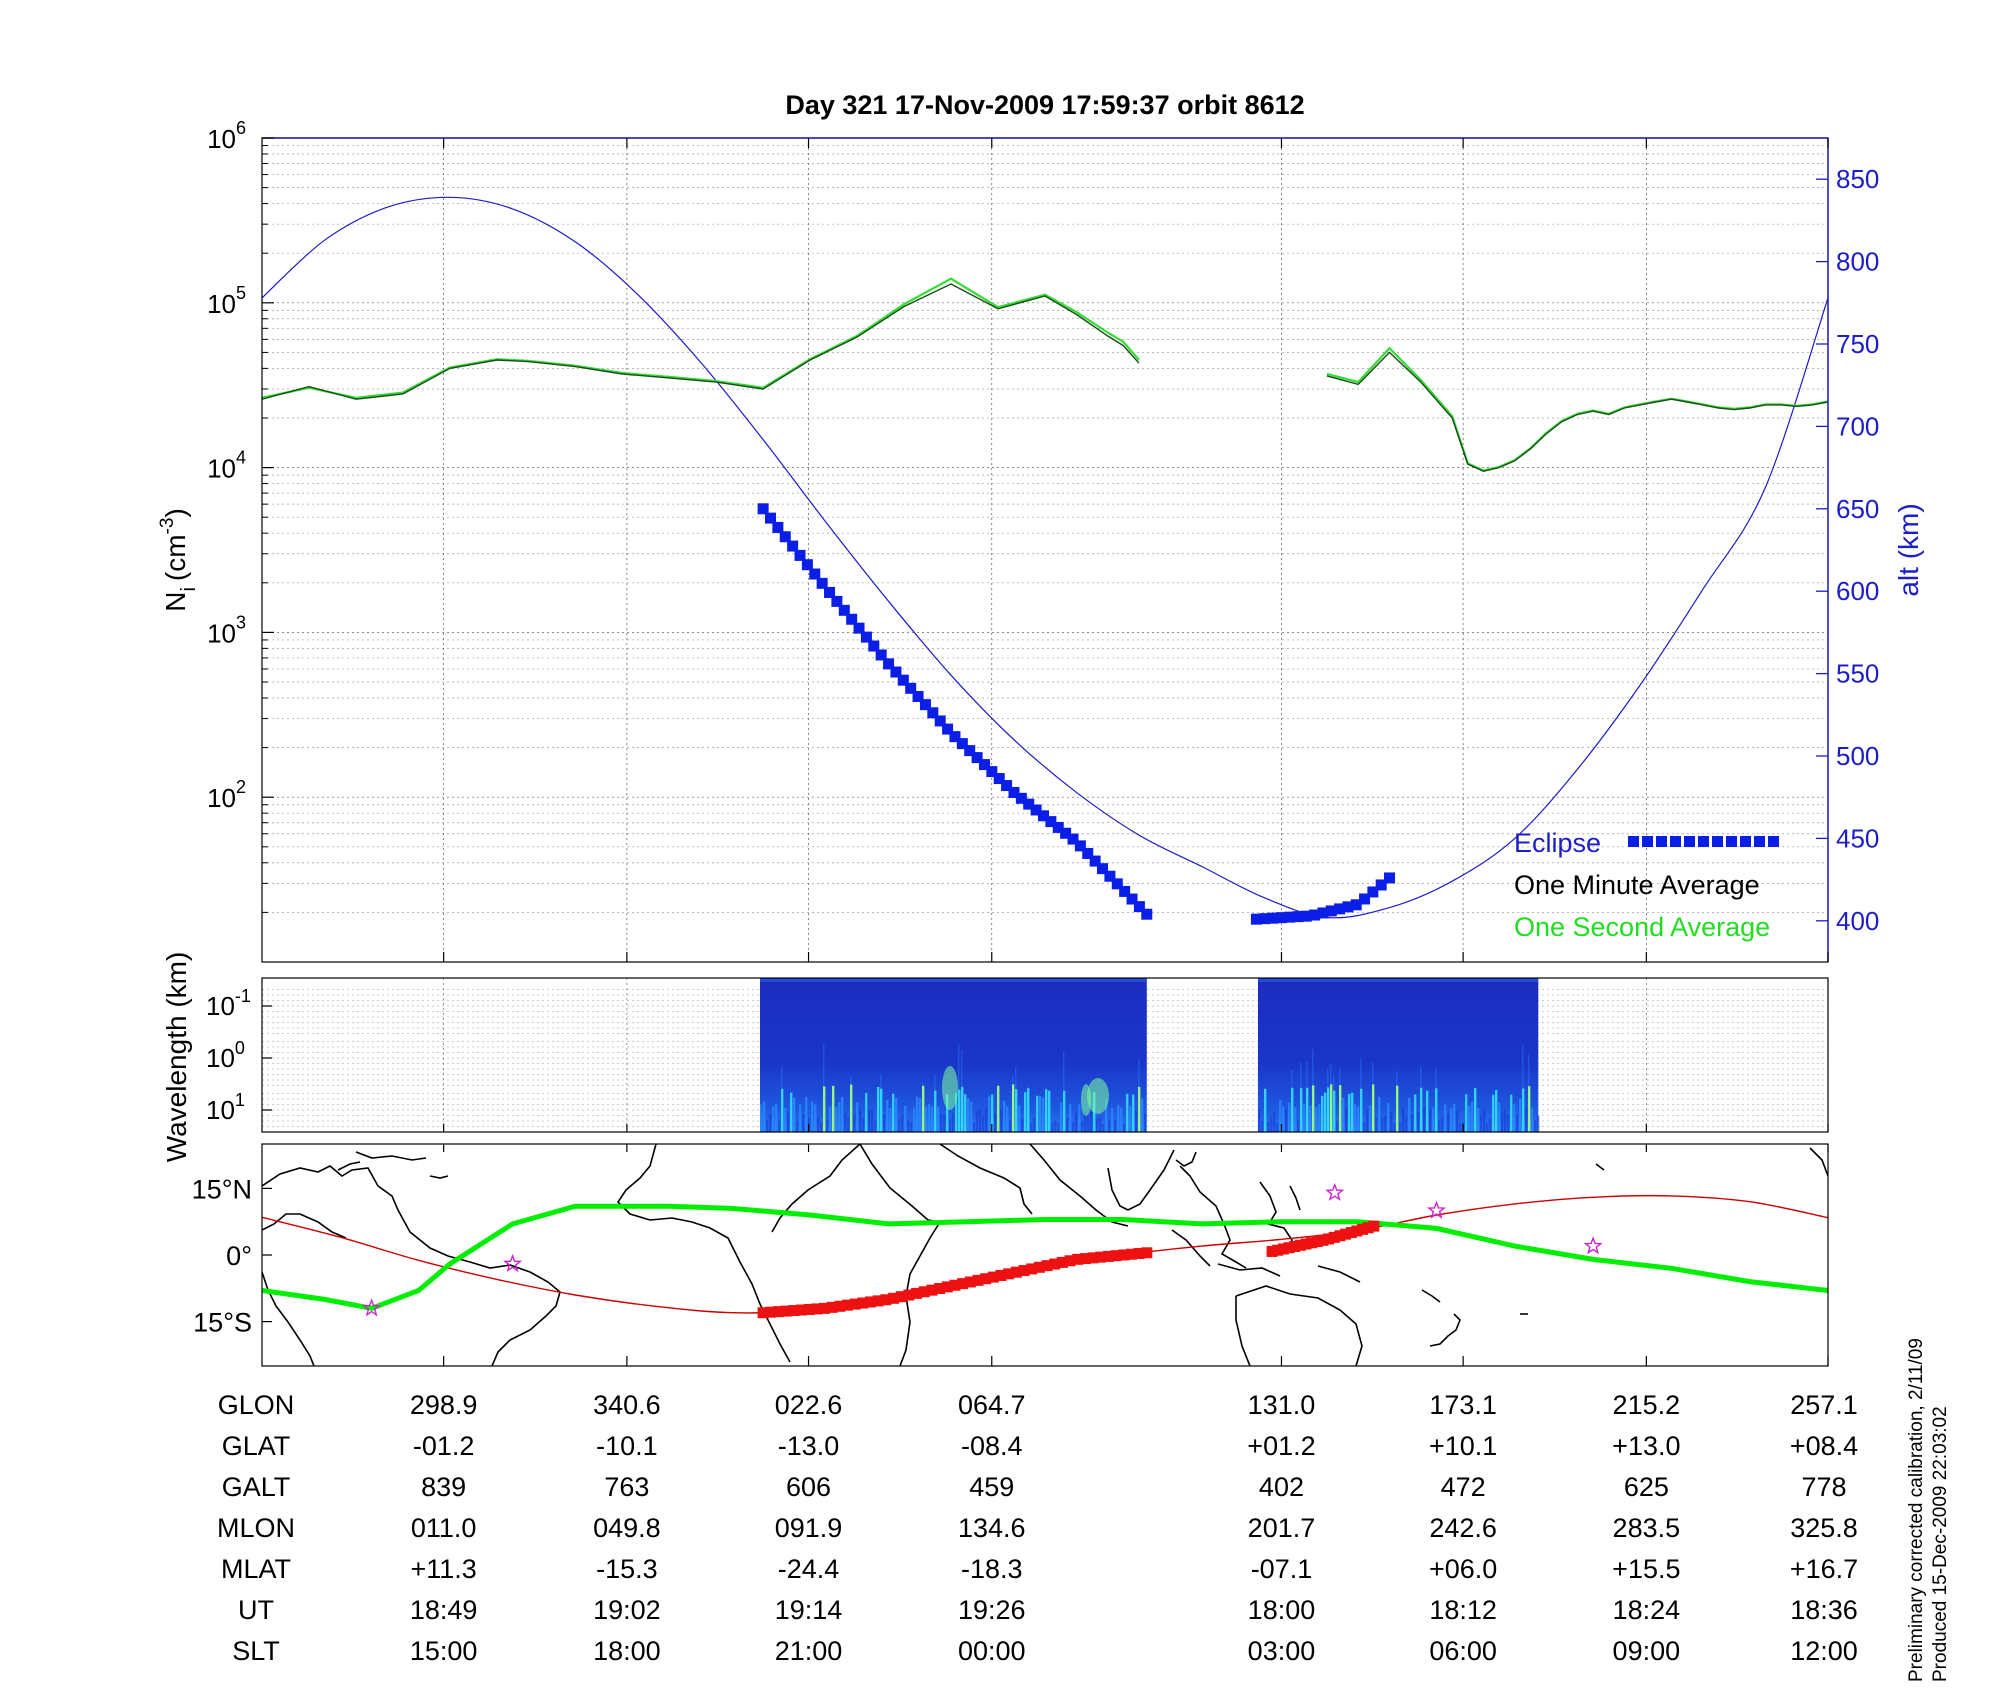  I want to click on legend-eclipse-label: Eclipse, so click(1557, 843).